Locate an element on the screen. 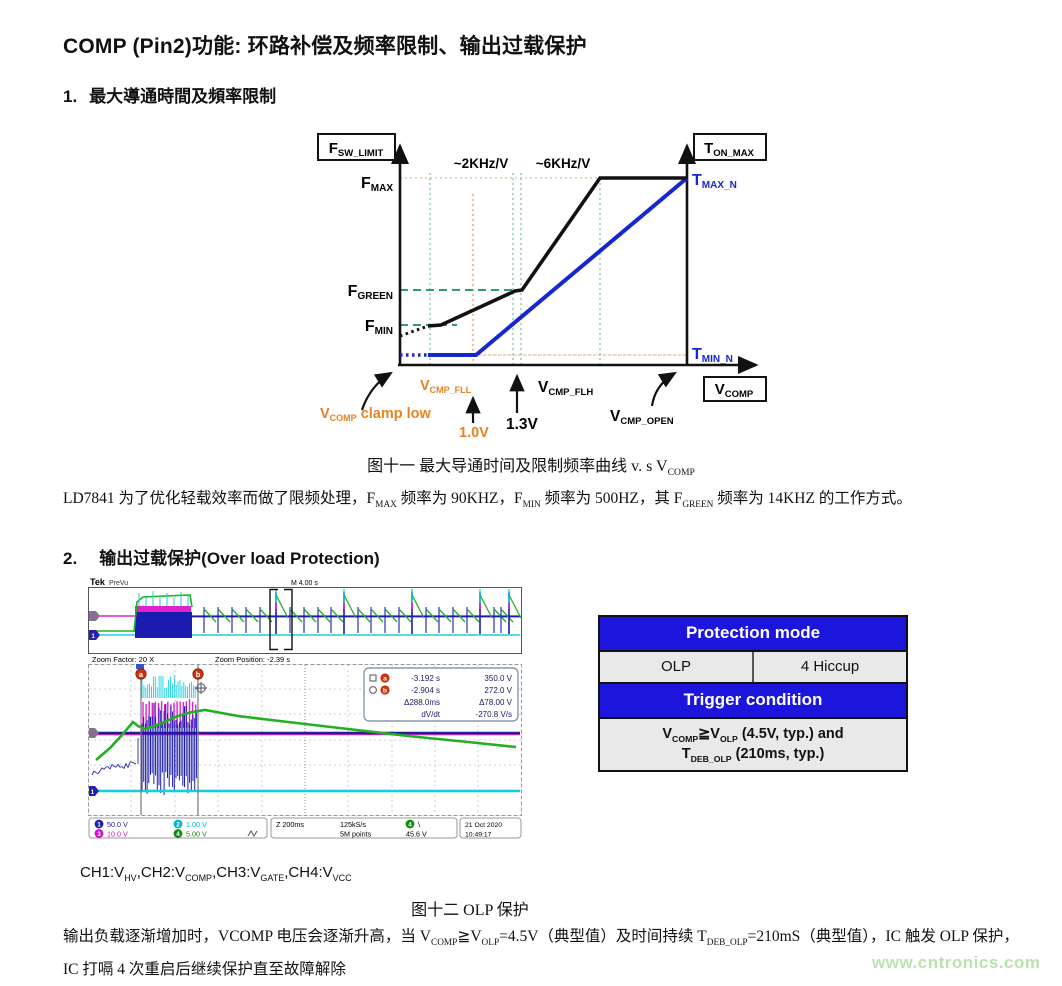  zoom-position-label: Zoom Position: -2.39 s is located at coordinates (252, 659).